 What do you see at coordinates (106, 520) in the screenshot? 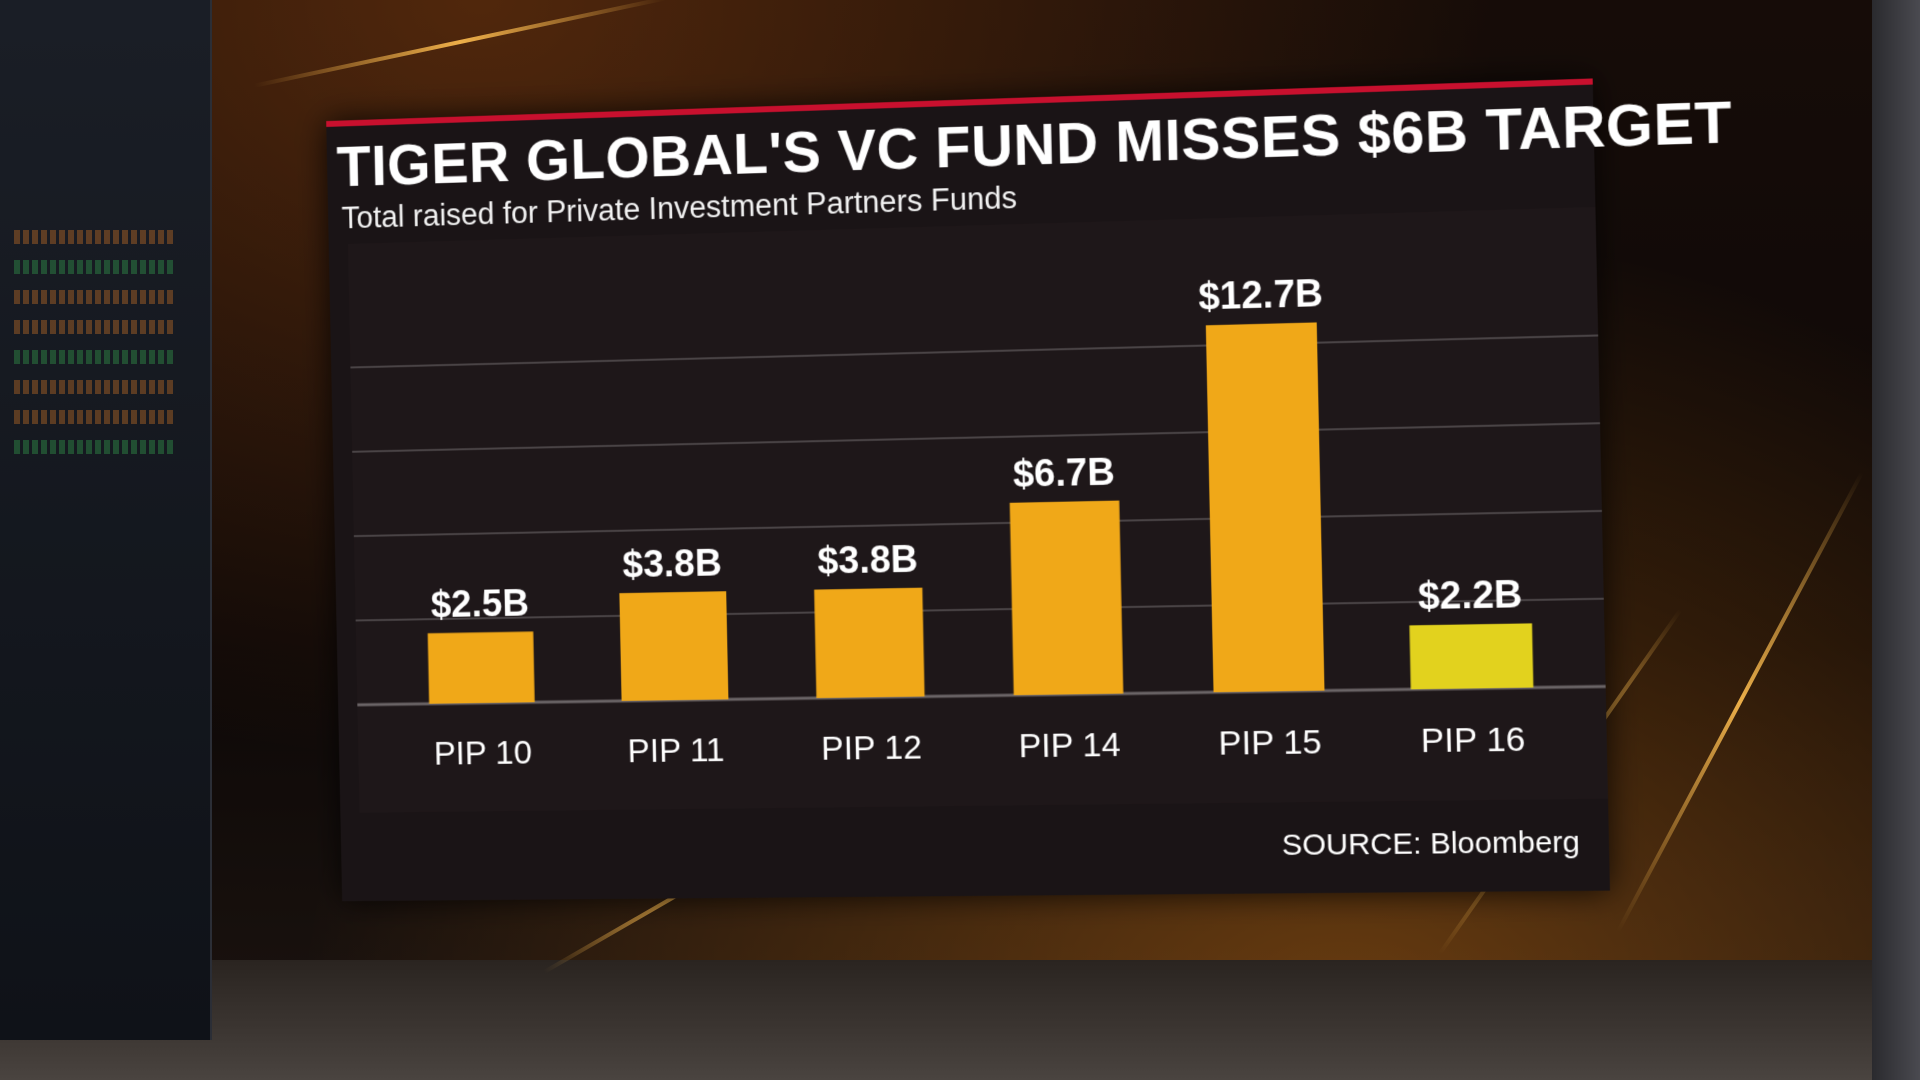
I see `background-monitor` at bounding box center [106, 520].